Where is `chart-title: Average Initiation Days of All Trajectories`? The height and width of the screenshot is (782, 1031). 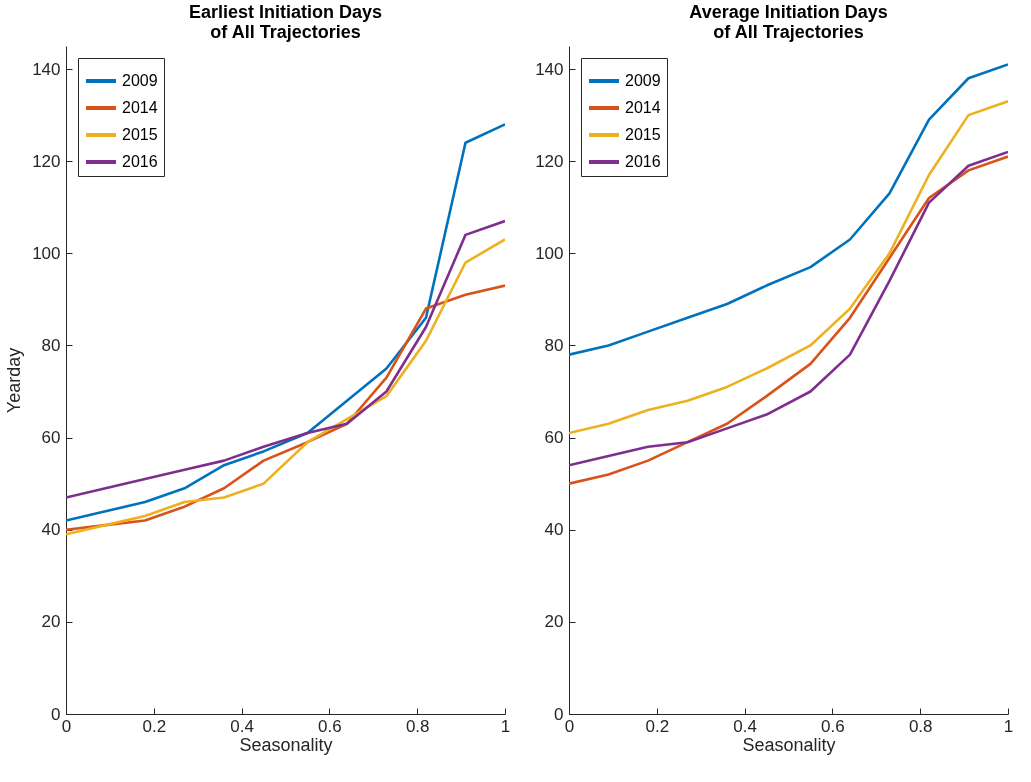
chart-title: Average Initiation Days of All Trajectories is located at coordinates (788, 22).